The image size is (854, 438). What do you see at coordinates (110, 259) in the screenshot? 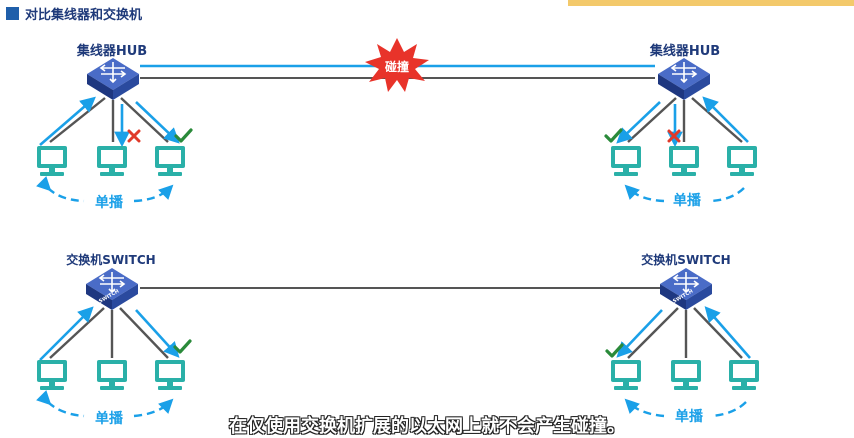
I see `left-switch-label: 交换机SWITCH` at bounding box center [110, 259].